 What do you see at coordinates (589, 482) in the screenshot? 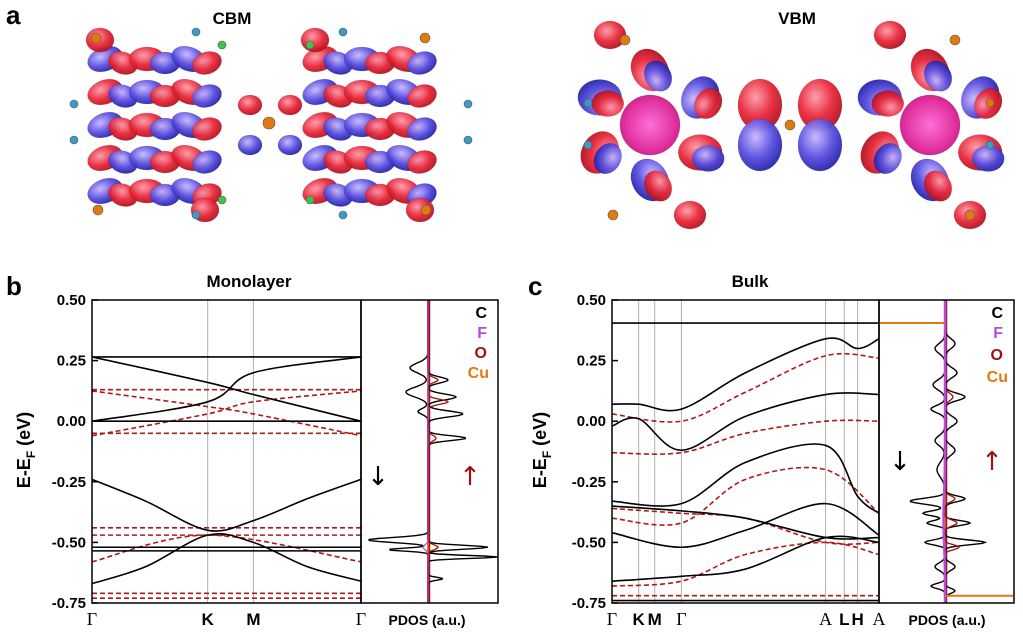
I see `y-tick-label: -0.25` at bounding box center [589, 482].